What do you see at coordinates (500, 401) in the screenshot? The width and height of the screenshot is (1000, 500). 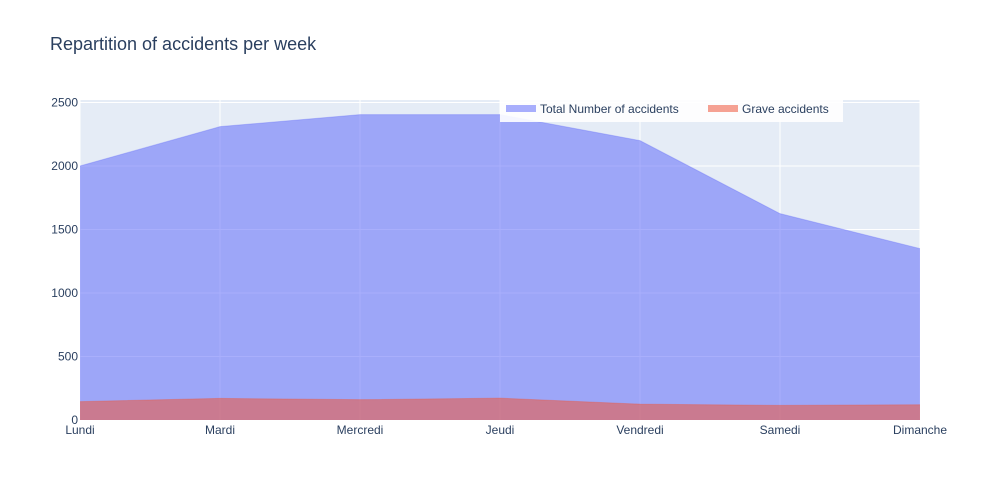 I see `series-line-grave` at bounding box center [500, 401].